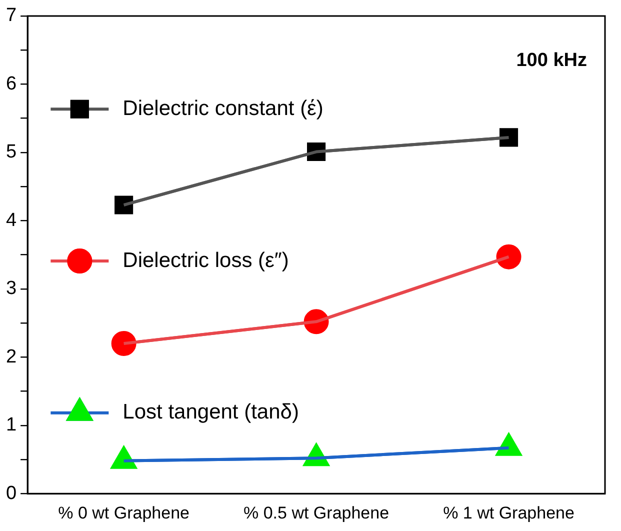 The image size is (621, 531). Describe the element at coordinates (551, 61) in the screenshot. I see `annotation: 100 kHz` at that location.